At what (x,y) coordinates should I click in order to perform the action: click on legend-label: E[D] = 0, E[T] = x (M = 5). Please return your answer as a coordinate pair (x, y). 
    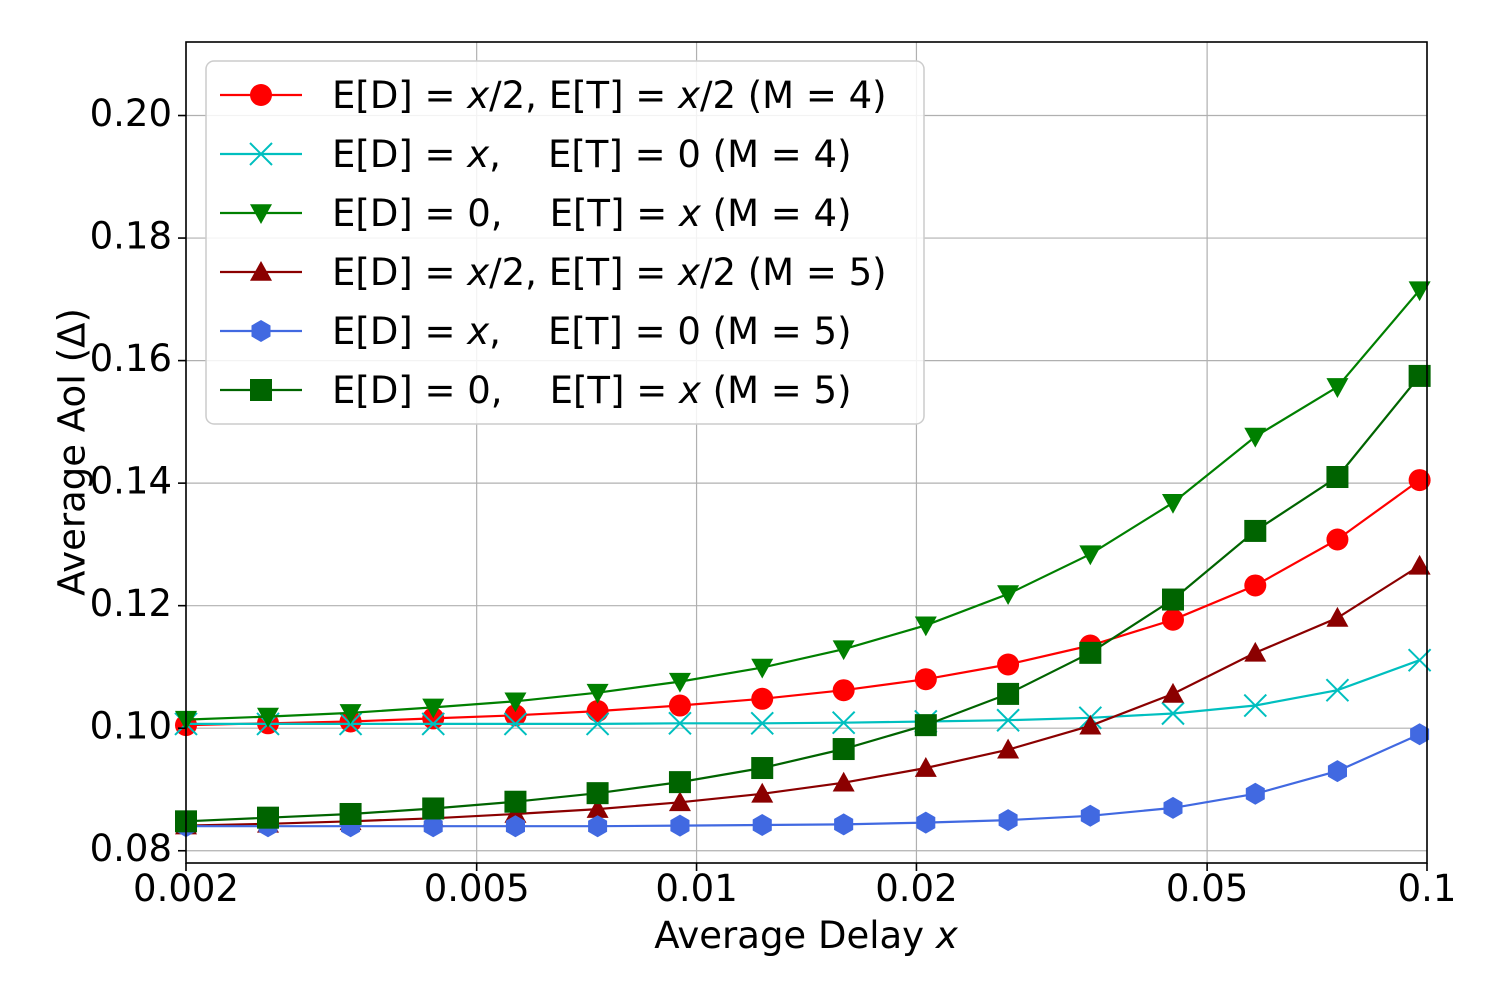
    Looking at the image, I should click on (592, 390).